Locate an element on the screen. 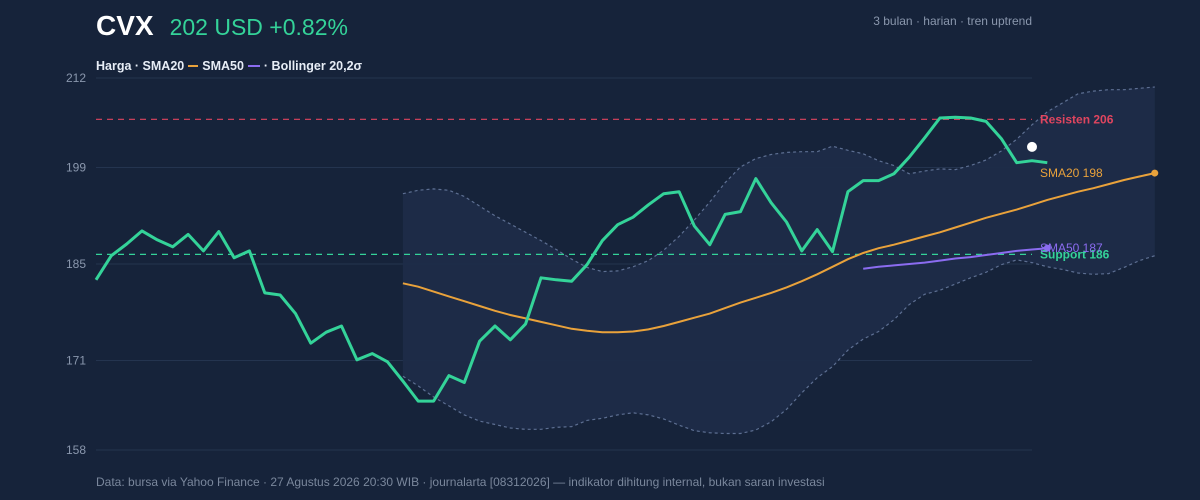 The image size is (1200, 500). price-change: 202 USD +0.82% is located at coordinates (258, 27).